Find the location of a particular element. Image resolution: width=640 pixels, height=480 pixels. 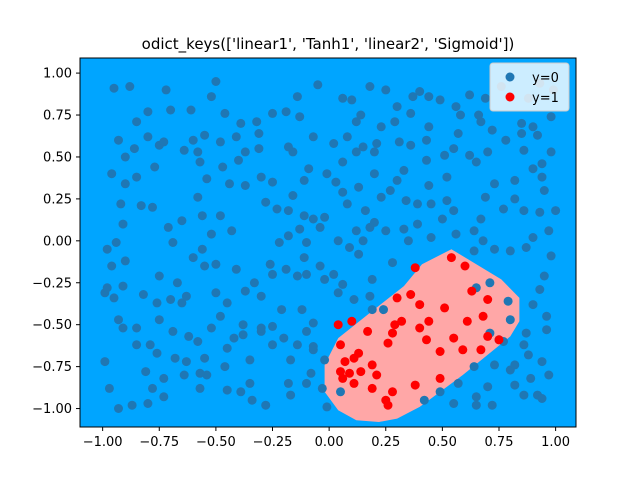

series-y1-points is located at coordinates (418, 331).